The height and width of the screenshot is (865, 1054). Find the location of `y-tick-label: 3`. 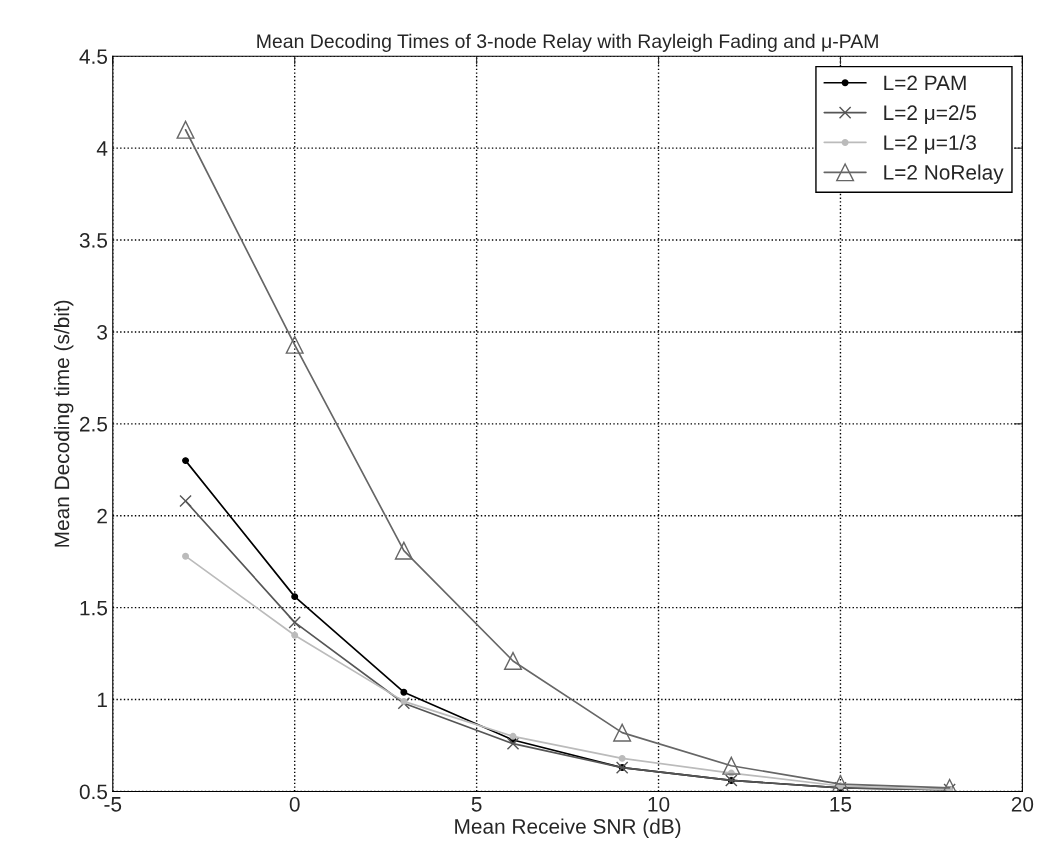

y-tick-label: 3 is located at coordinates (102, 332).